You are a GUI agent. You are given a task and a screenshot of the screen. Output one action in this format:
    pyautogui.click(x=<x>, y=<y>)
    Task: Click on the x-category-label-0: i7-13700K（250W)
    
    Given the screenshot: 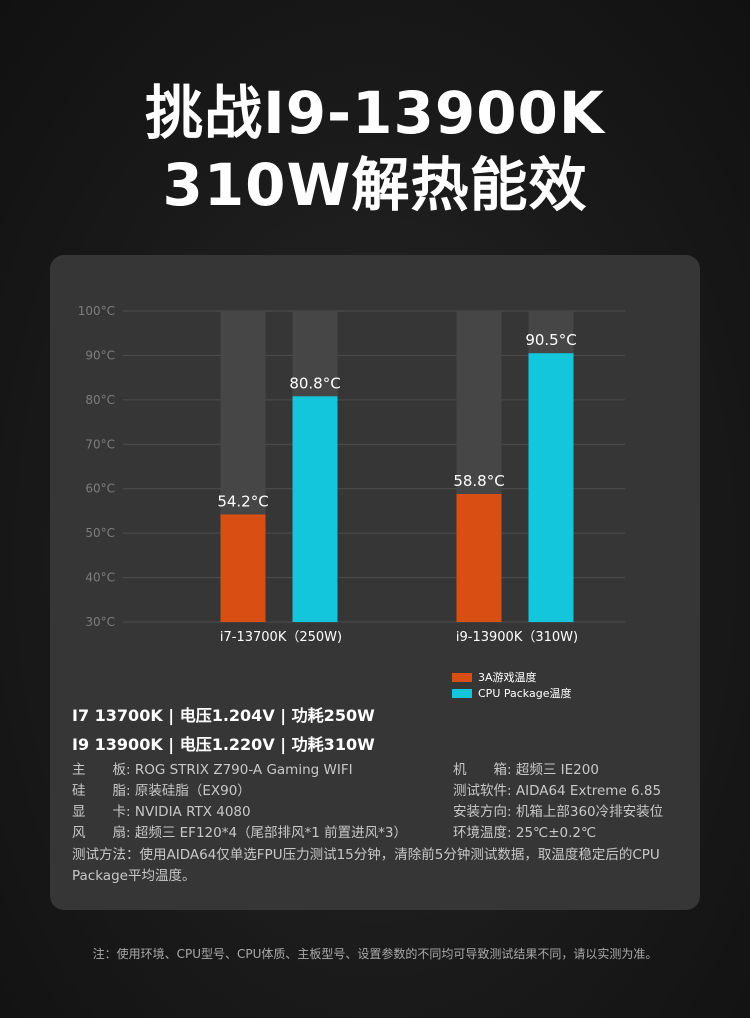 What is the action you would take?
    pyautogui.click(x=281, y=637)
    